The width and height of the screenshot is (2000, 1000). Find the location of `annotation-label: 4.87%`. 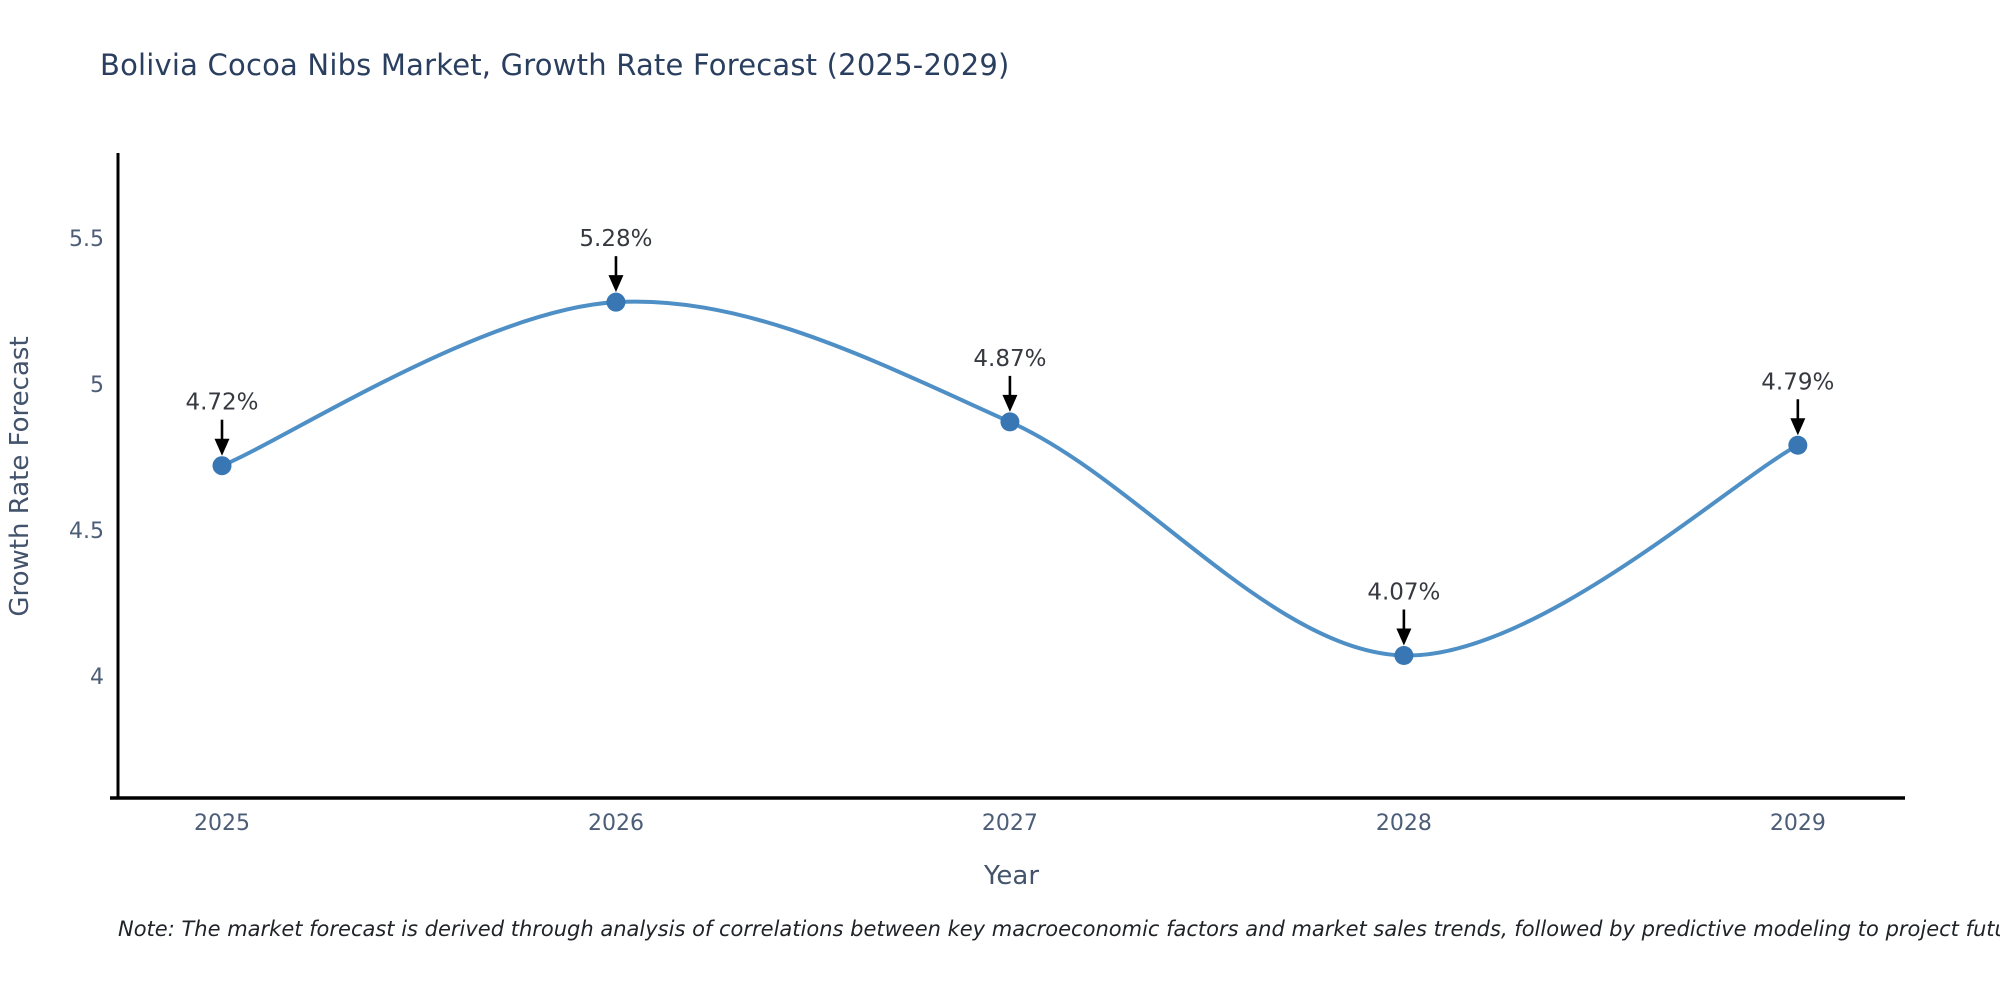

annotation-label: 4.87% is located at coordinates (1009, 359).